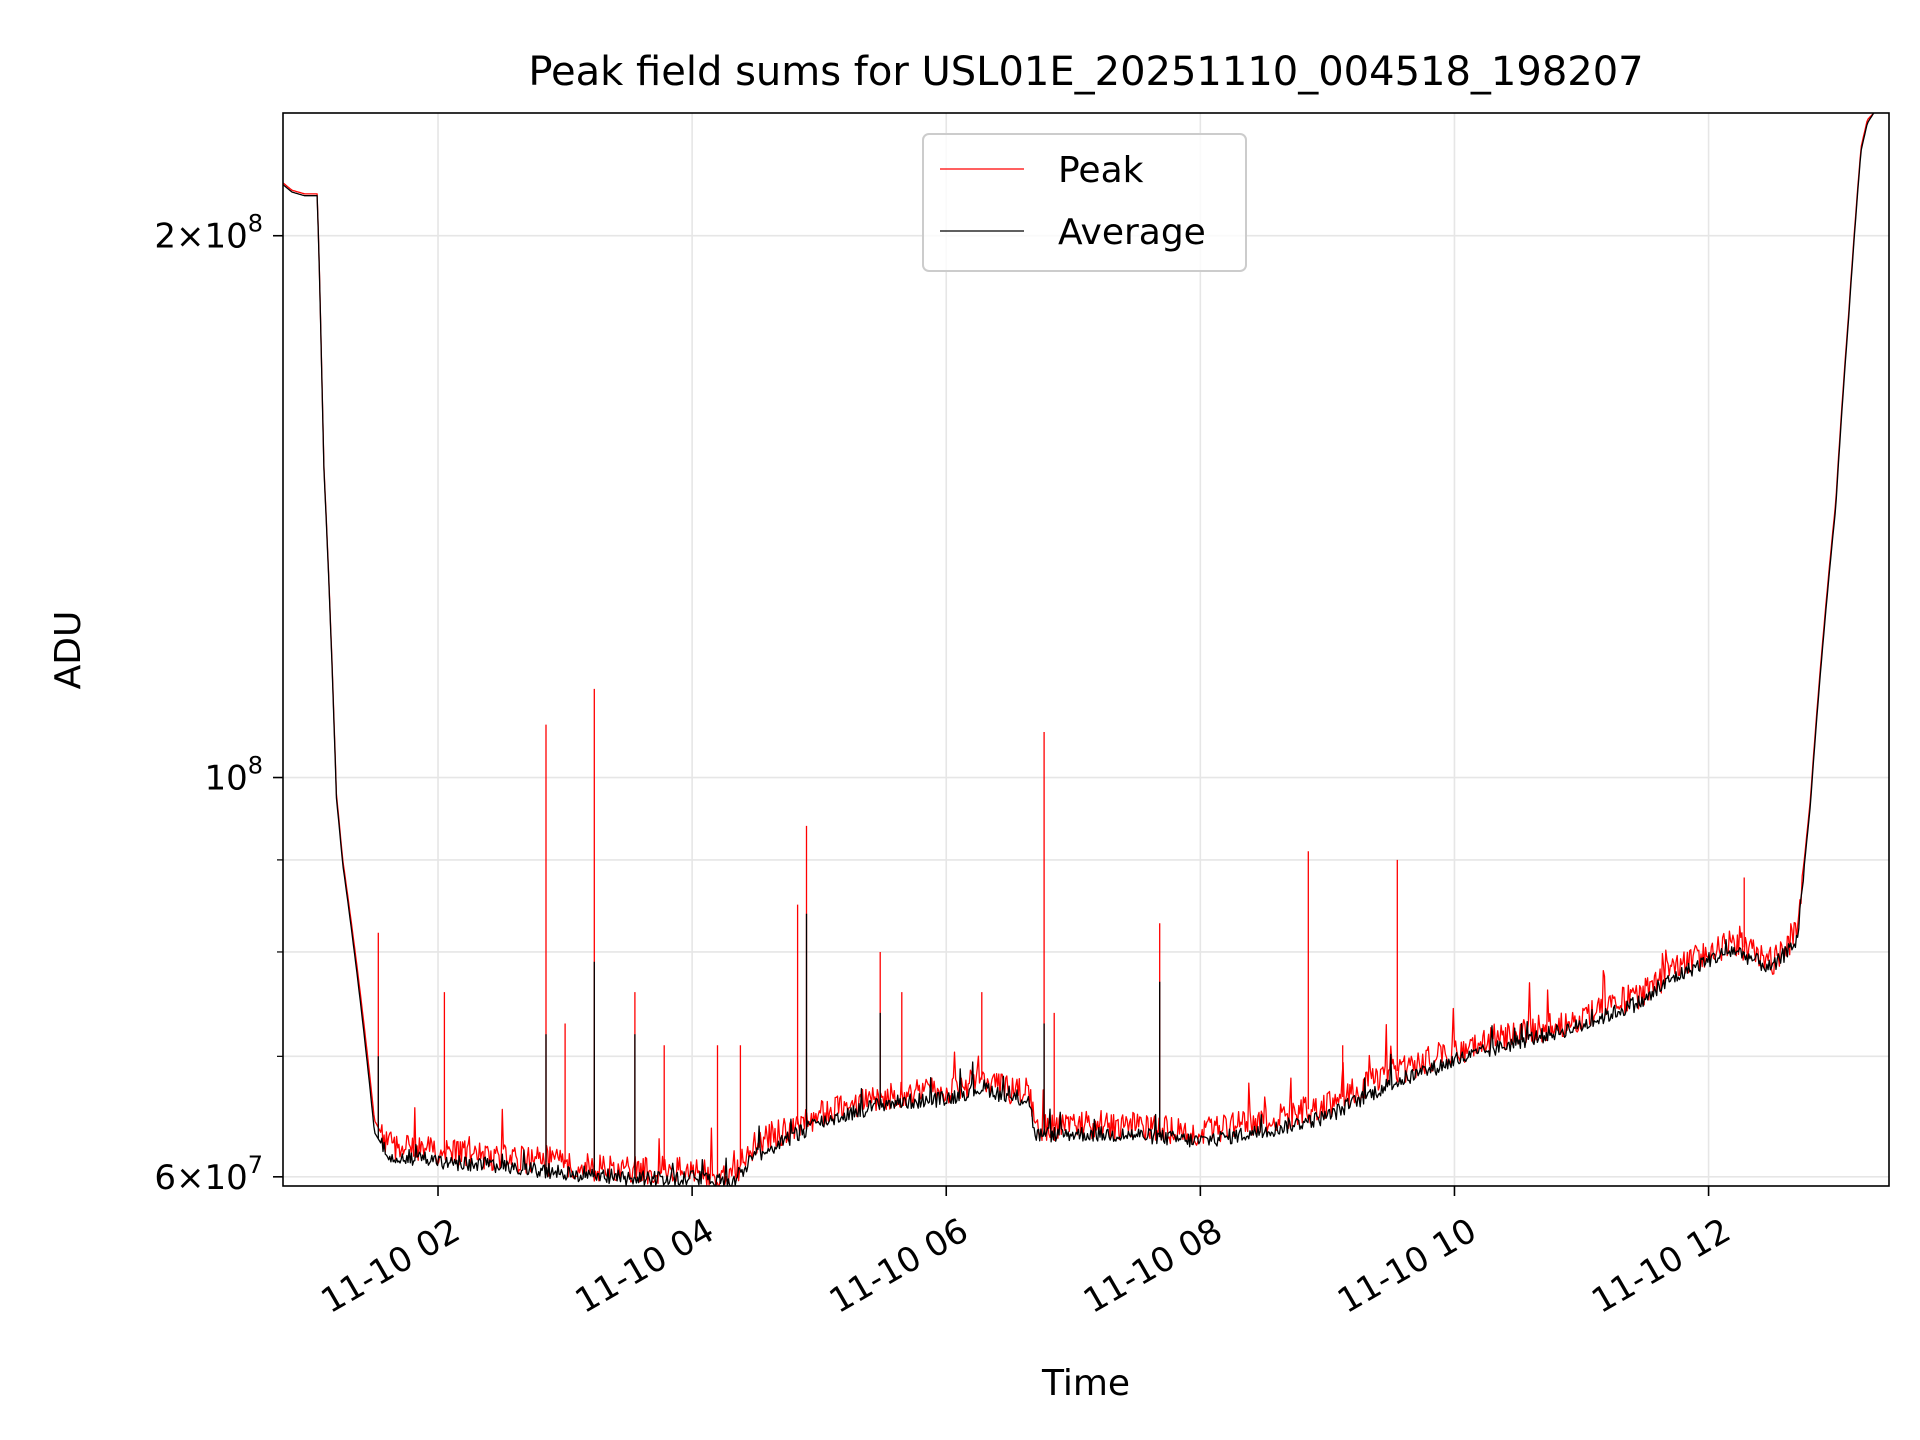 The height and width of the screenshot is (1440, 1920). Describe the element at coordinates (208, 233) in the screenshot. I see `y-tick-label: 2×108` at that location.